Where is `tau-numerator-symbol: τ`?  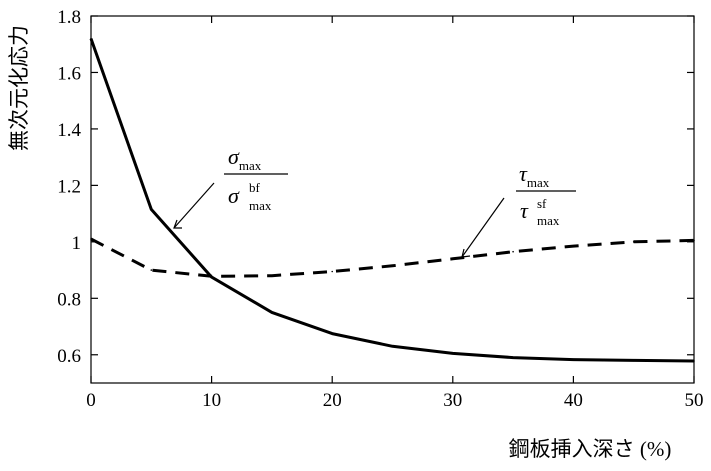 tau-numerator-symbol: τ is located at coordinates (523, 173).